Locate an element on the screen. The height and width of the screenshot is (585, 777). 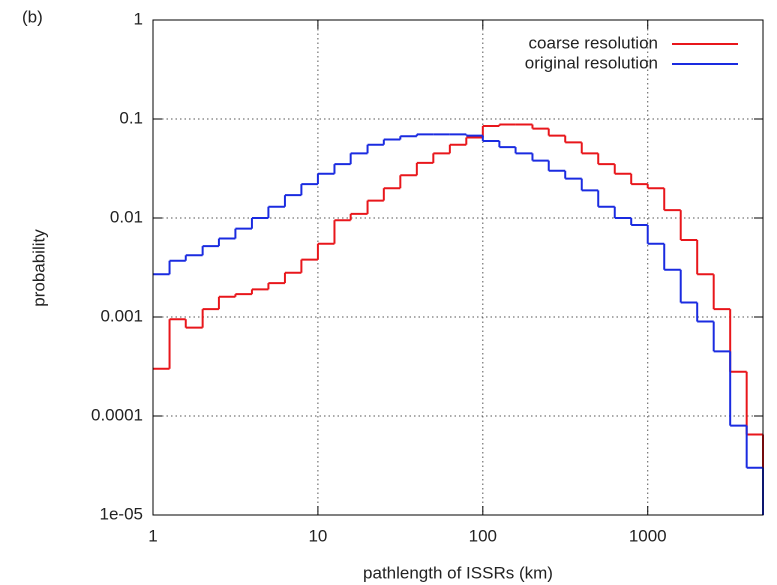
x-tick-label: 1000 is located at coordinates (648, 535).